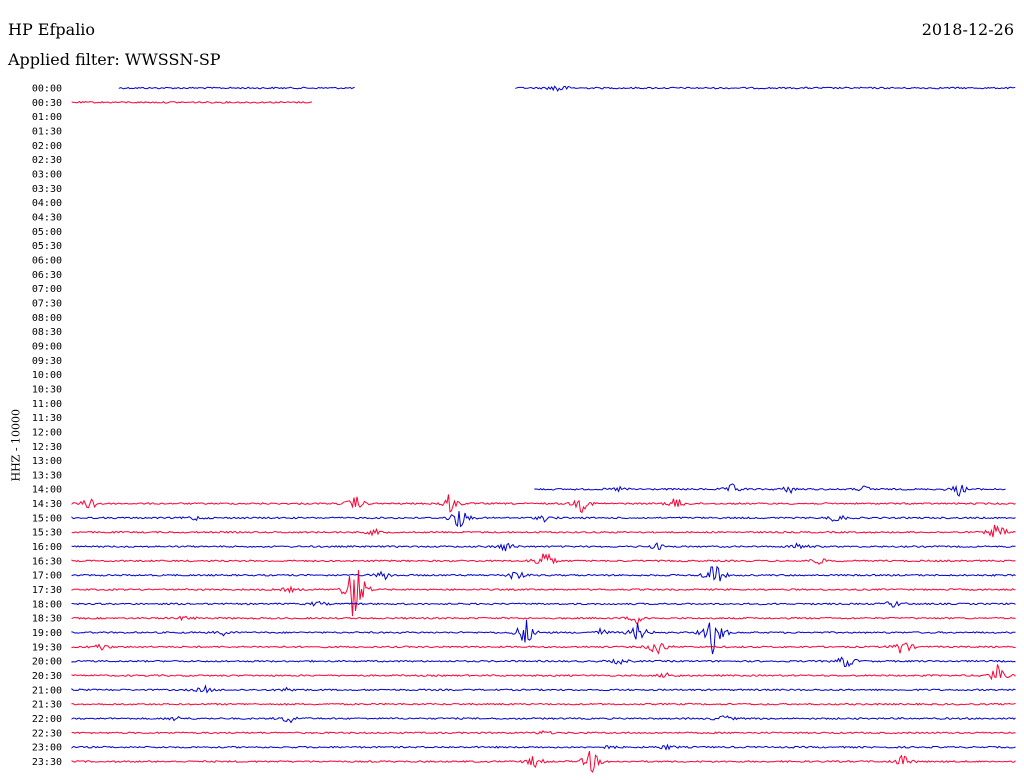 The height and width of the screenshot is (780, 1024). Describe the element at coordinates (47, 733) in the screenshot. I see `row-label-2230: 22:30` at that location.